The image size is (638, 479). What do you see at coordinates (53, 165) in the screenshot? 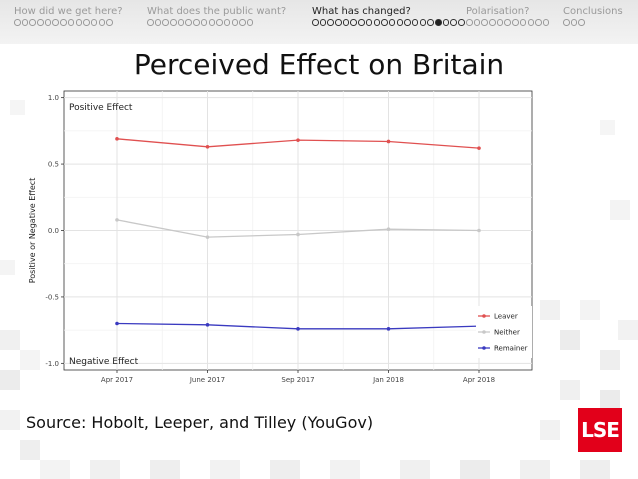
I see `y-tick-label: 0.5` at bounding box center [53, 165].